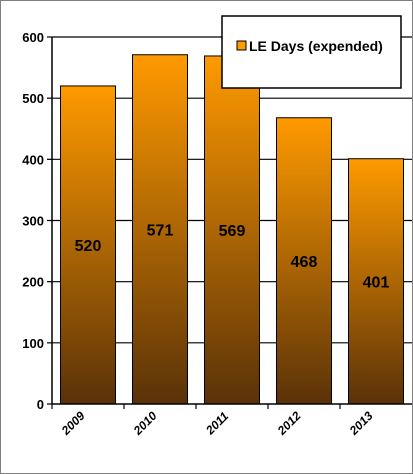 The width and height of the screenshot is (413, 474). What do you see at coordinates (145, 424) in the screenshot?
I see `x-tick-label-2010: 2010` at bounding box center [145, 424].